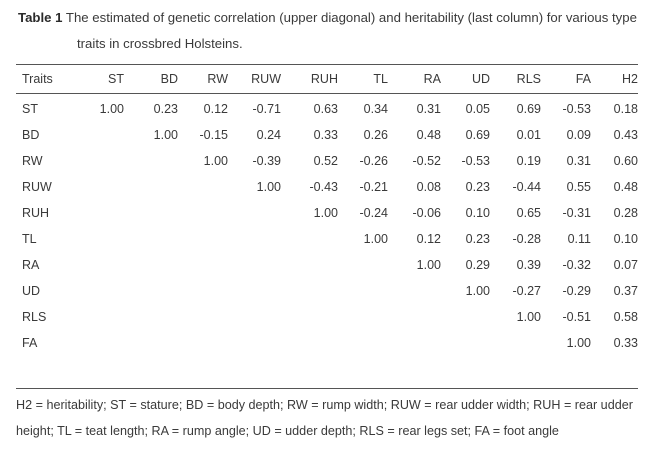 The image size is (650, 450). Describe the element at coordinates (374, 213) in the screenshot. I see `table-cell: -0.24` at that location.